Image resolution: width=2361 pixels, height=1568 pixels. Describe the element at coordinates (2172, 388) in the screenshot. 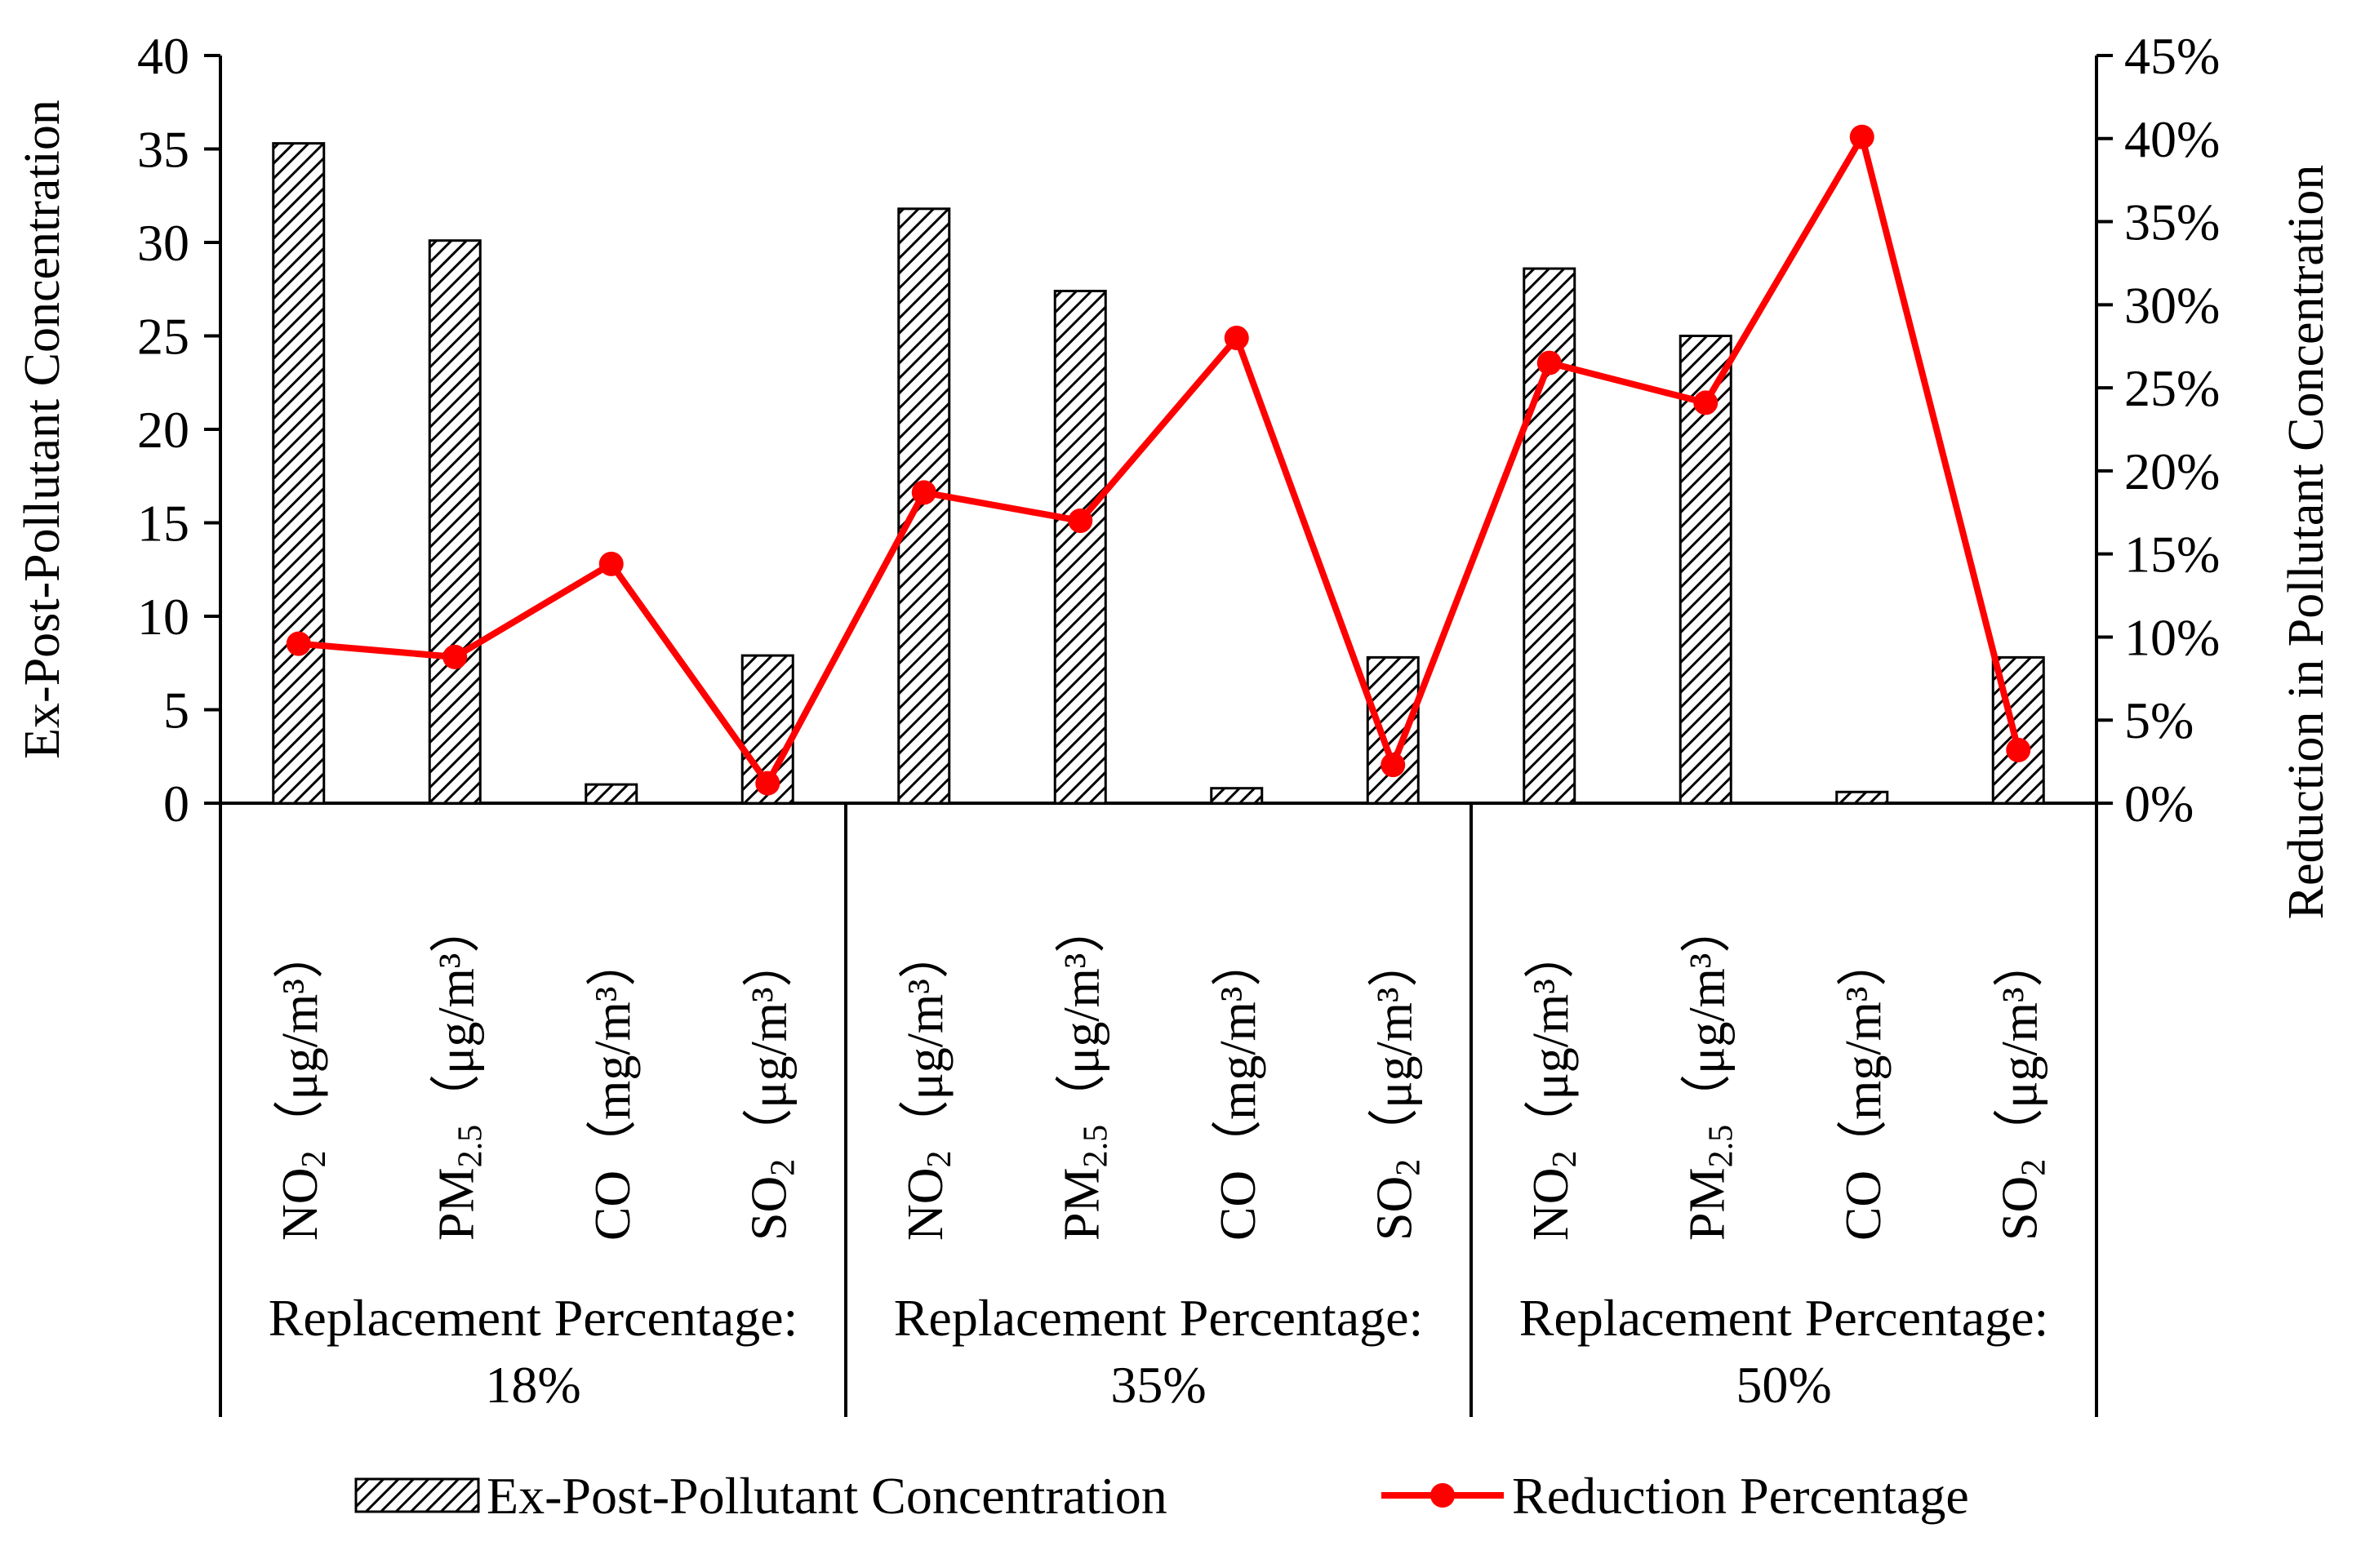

I see `right-axis-tick-label: 25%` at that location.